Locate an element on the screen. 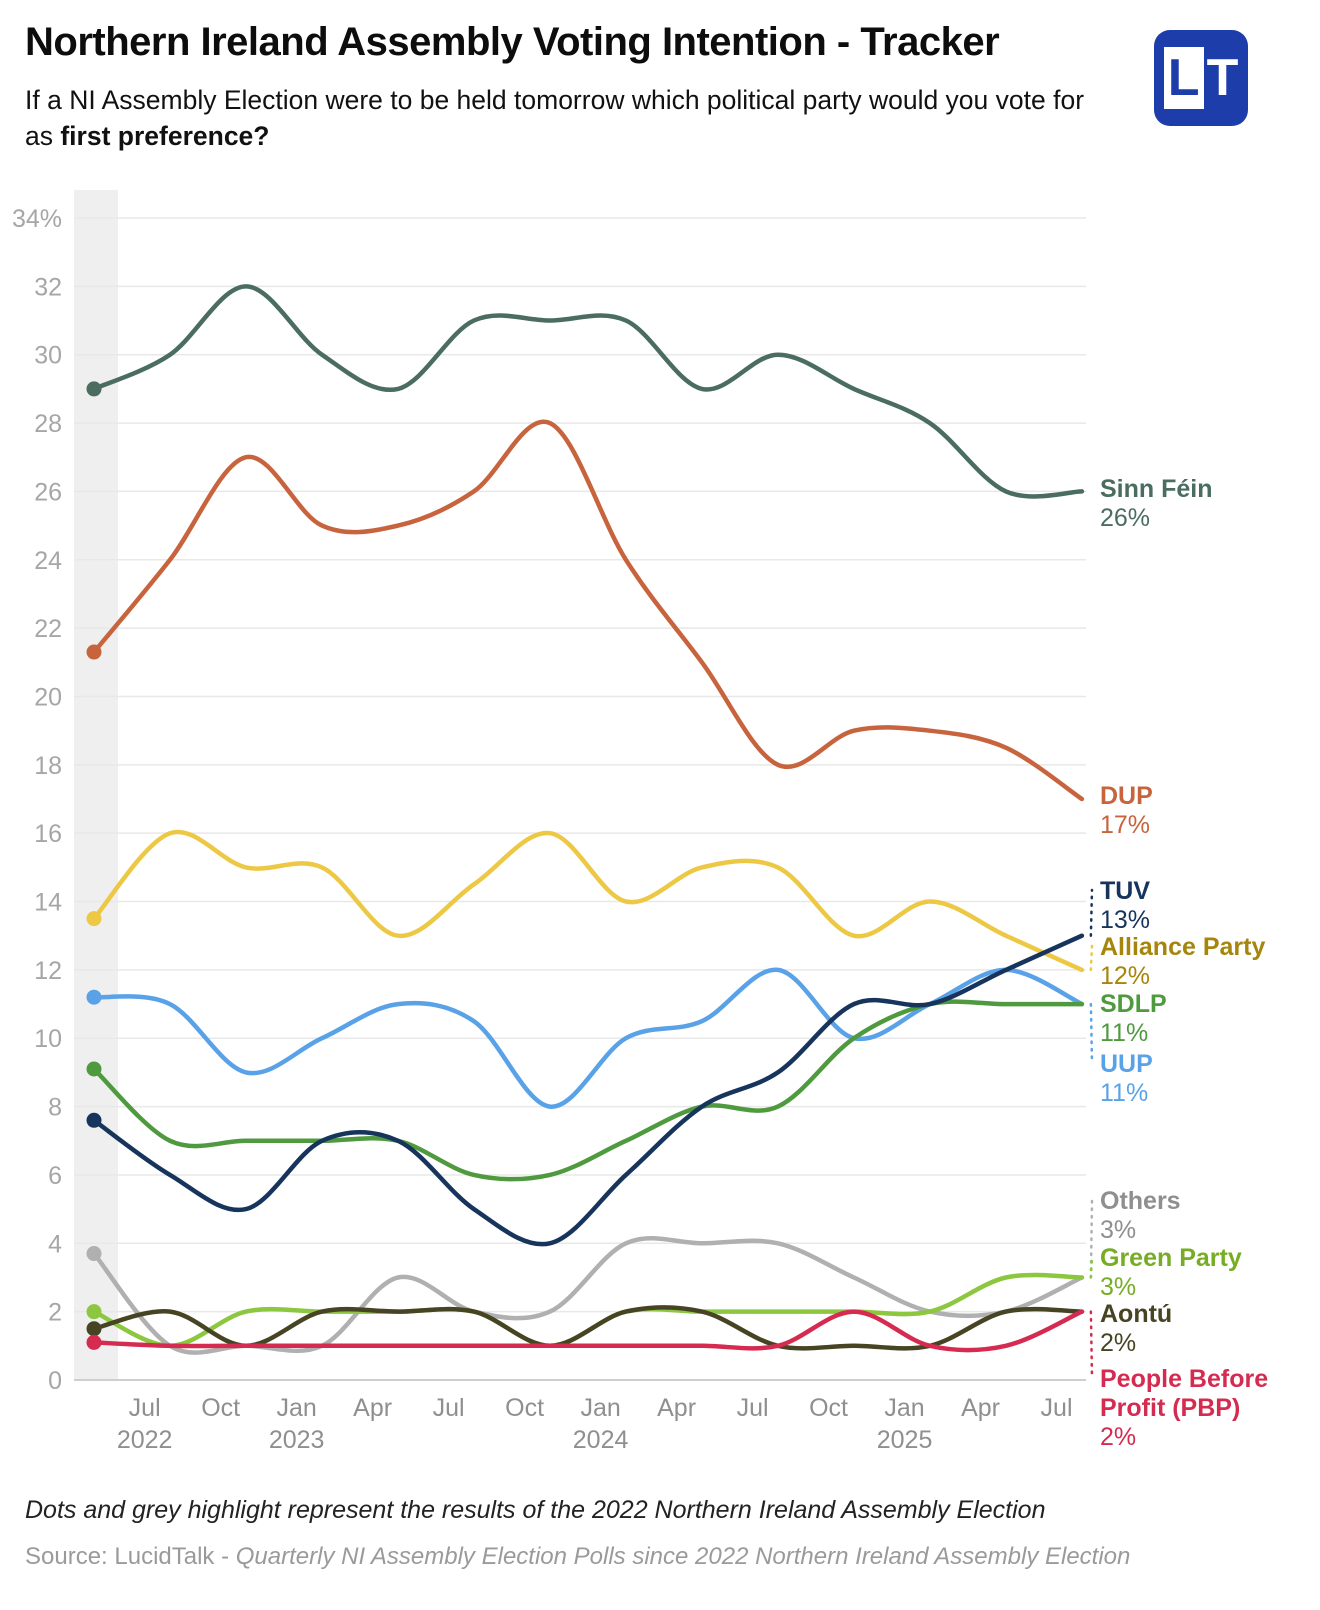 This screenshot has height=1610, width=1320. label-leader-green-party is located at coordinates (1091, 1267).